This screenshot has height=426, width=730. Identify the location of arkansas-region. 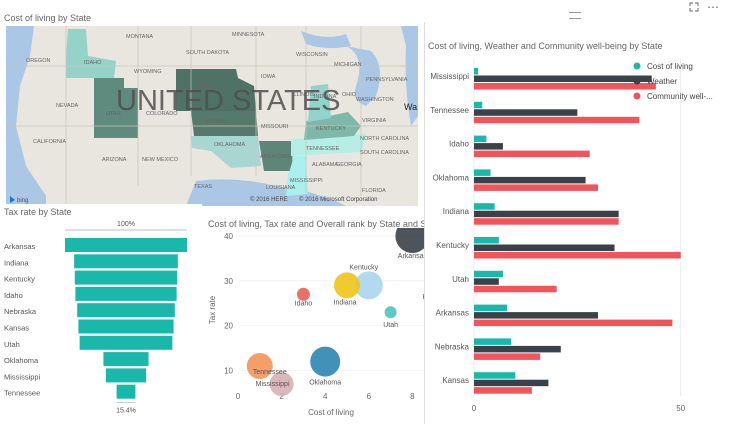
(276, 156).